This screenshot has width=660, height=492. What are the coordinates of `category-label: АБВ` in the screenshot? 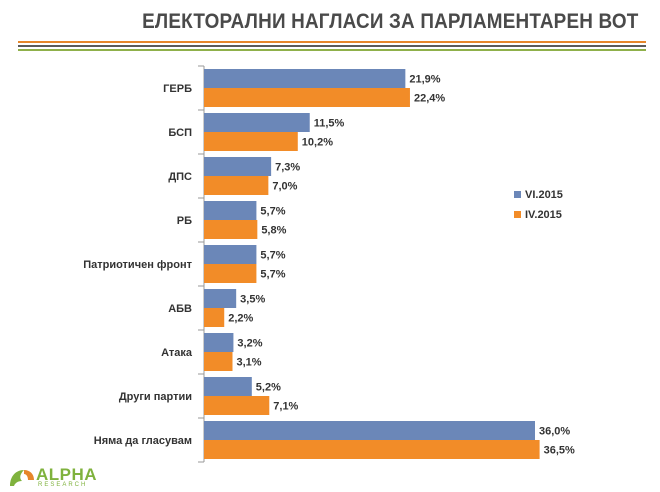 It's located at (180, 309).